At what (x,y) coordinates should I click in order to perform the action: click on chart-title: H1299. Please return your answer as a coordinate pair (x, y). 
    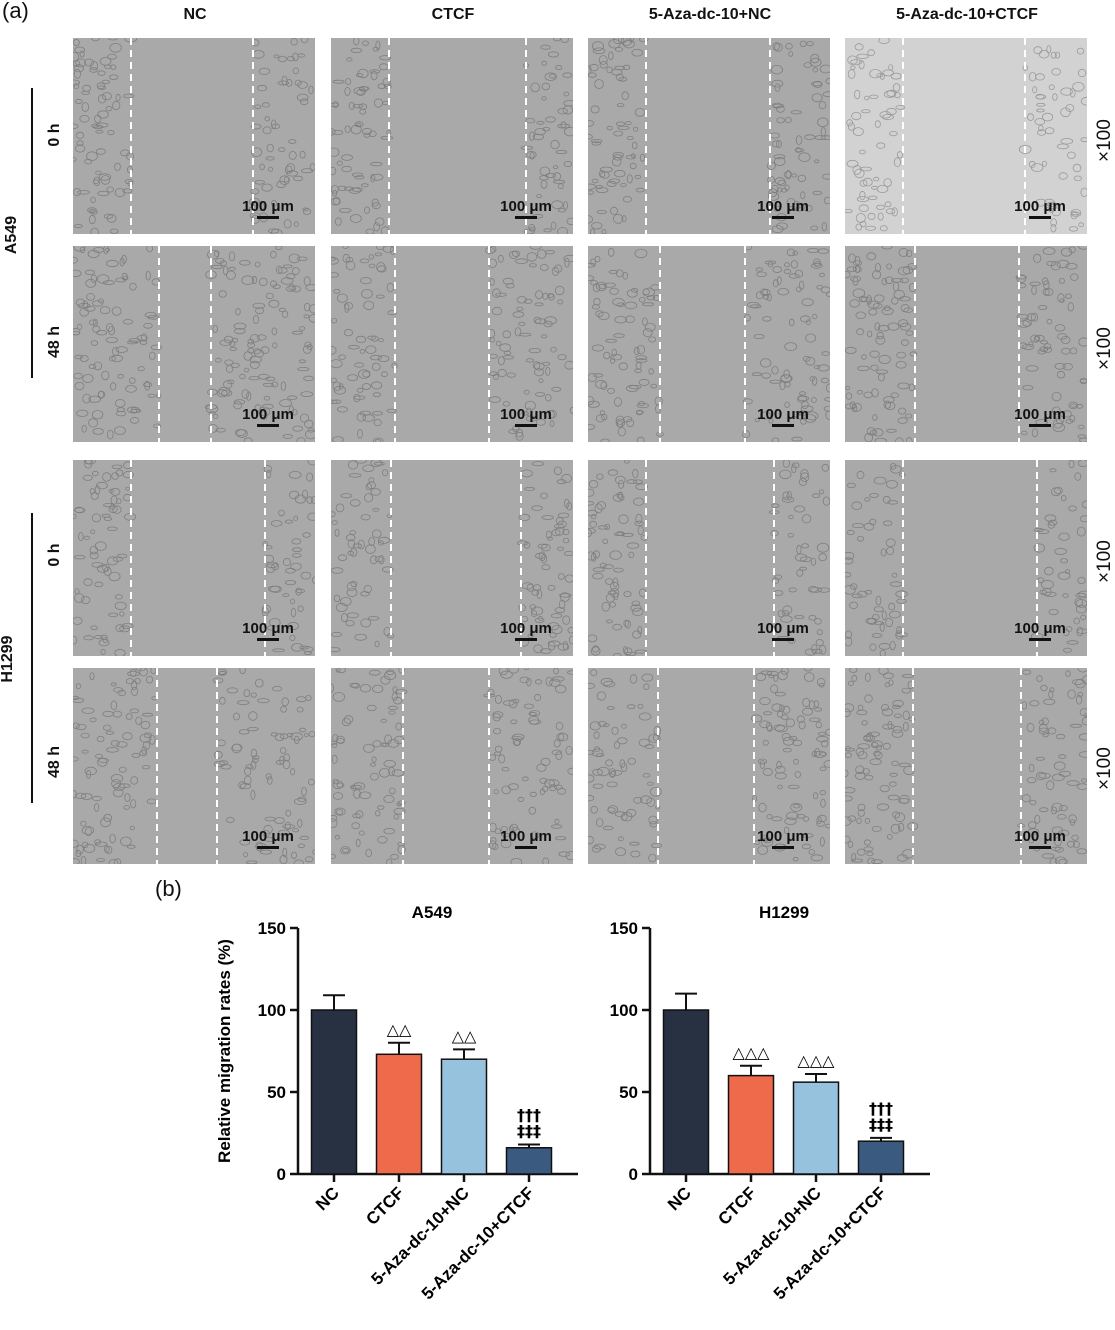
    Looking at the image, I should click on (784, 912).